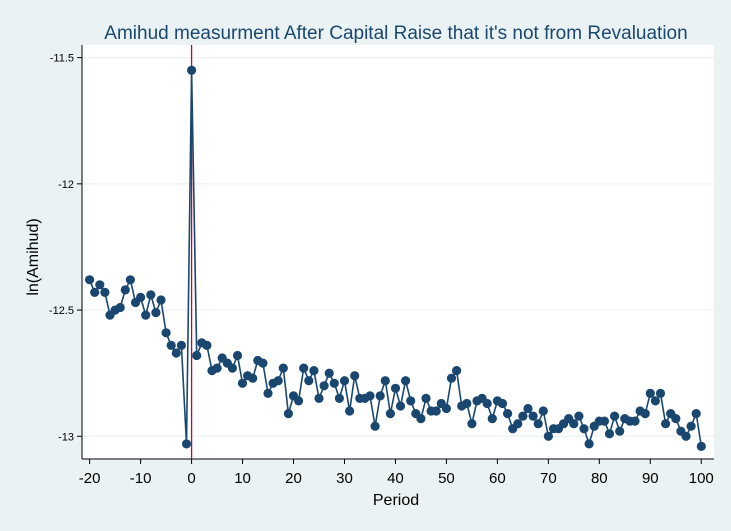 The image size is (731, 531). I want to click on x-tick-label: 20, so click(293, 478).